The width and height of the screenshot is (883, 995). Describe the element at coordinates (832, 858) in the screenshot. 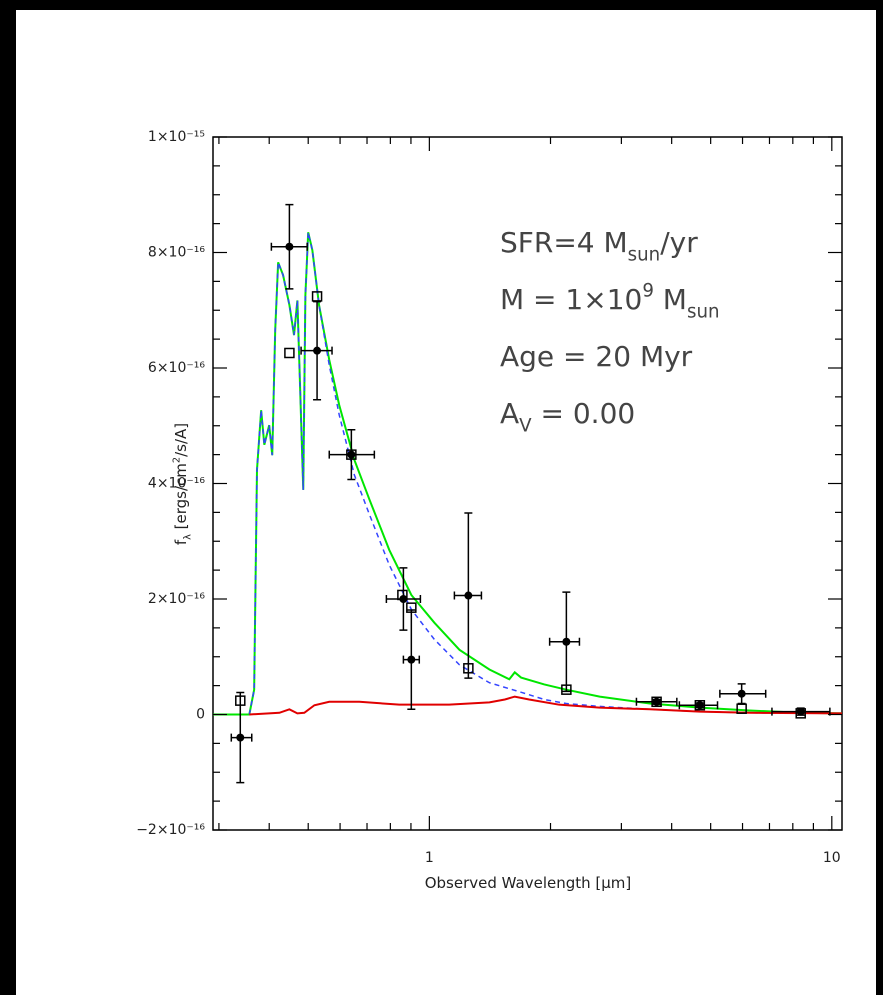

I see `x-tick-label: 10` at that location.